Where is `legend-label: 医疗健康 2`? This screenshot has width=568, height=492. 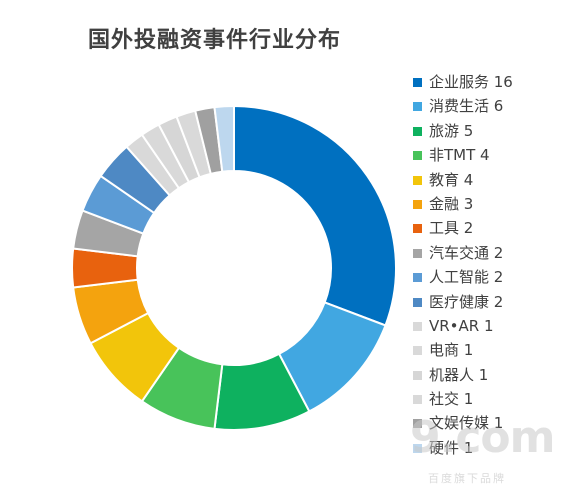
legend-label: 医疗健康 2 is located at coordinates (466, 301).